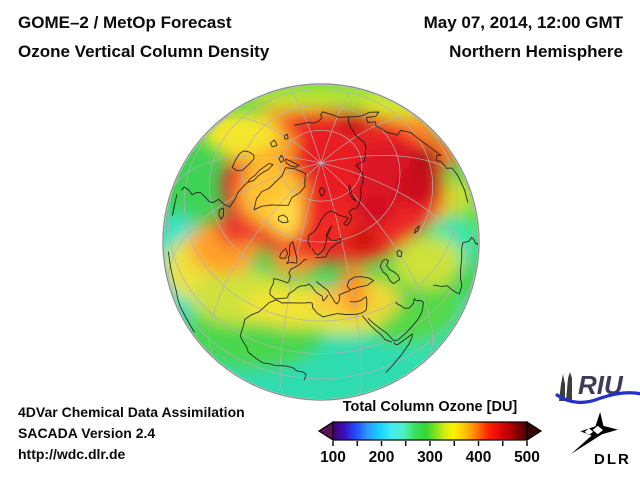 The image size is (640, 480). Describe the element at coordinates (597, 397) in the screenshot. I see `riu-swoosh-icon` at that location.